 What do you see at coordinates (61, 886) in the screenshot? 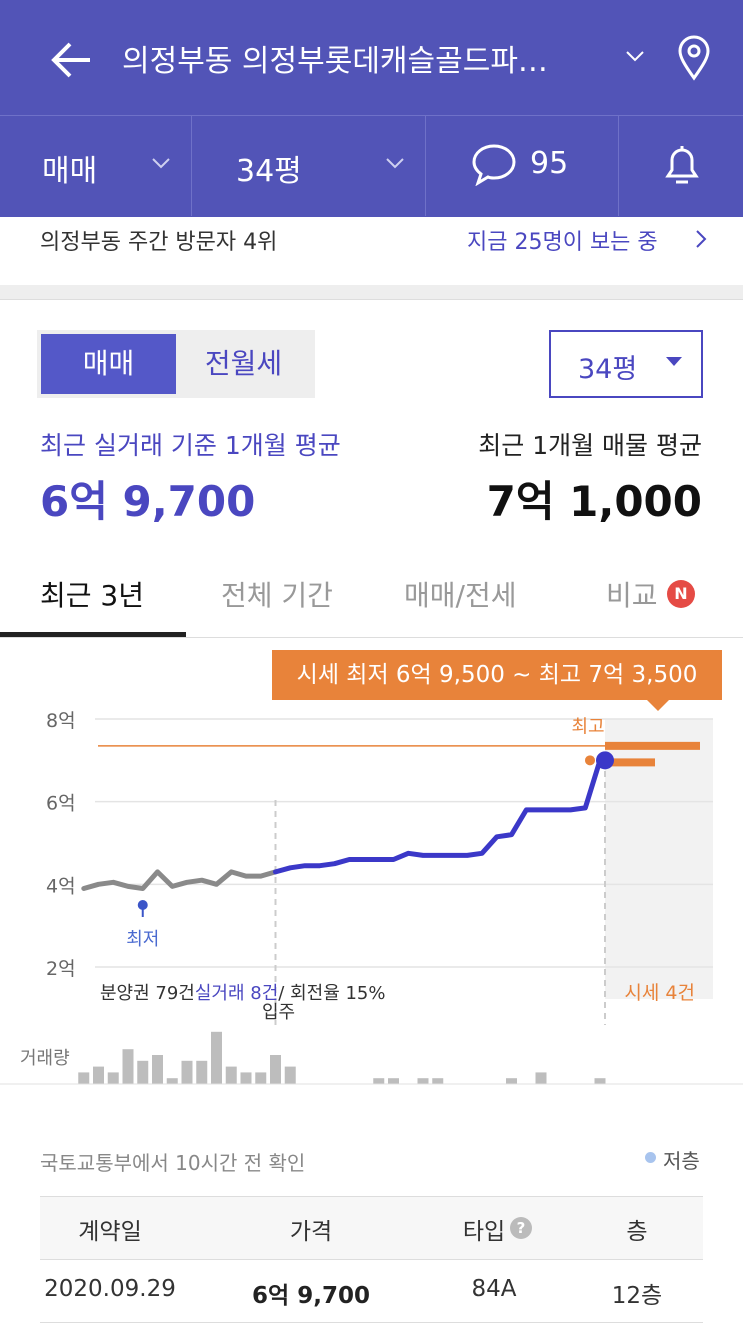
I see `y-tick-label: 4억` at bounding box center [61, 886].